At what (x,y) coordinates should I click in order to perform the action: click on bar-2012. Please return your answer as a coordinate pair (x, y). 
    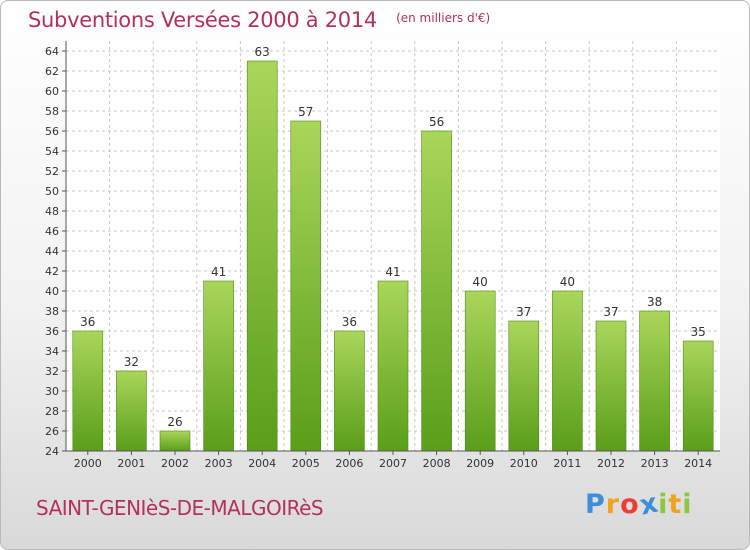
    Looking at the image, I should click on (611, 386).